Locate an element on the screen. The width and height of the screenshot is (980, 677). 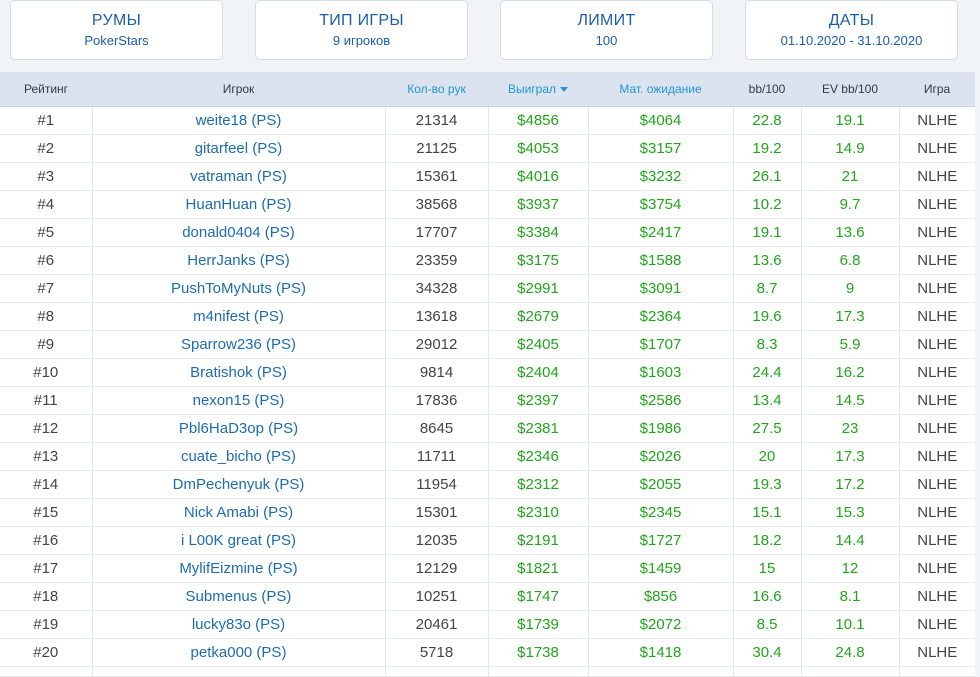
player-link: Bratishok (PS) is located at coordinates (239, 372).